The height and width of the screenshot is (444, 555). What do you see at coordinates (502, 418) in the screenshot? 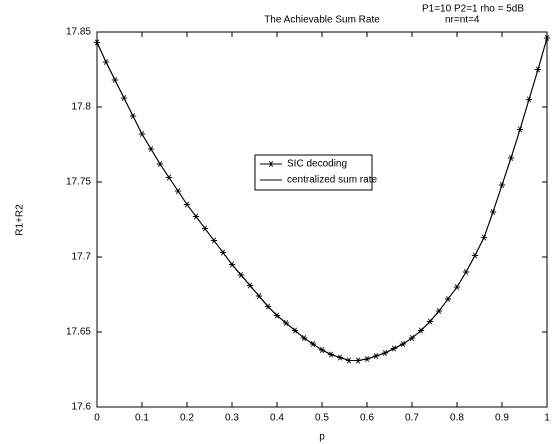
I see `x-tick-label: 0.9` at bounding box center [502, 418].